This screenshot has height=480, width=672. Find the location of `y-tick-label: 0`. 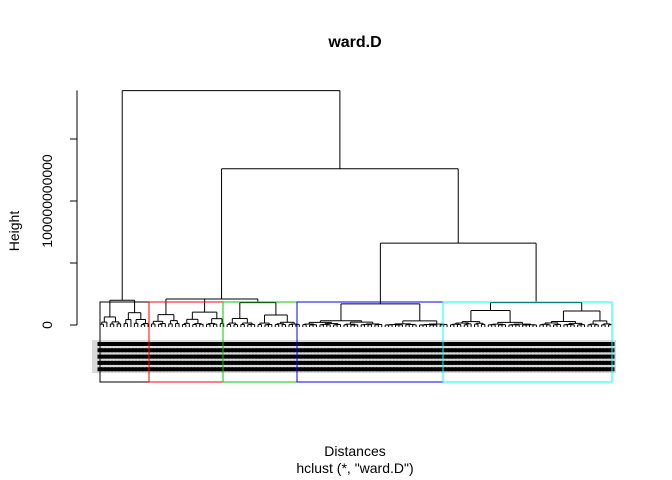

y-tick-label: 0 is located at coordinates (47, 325).